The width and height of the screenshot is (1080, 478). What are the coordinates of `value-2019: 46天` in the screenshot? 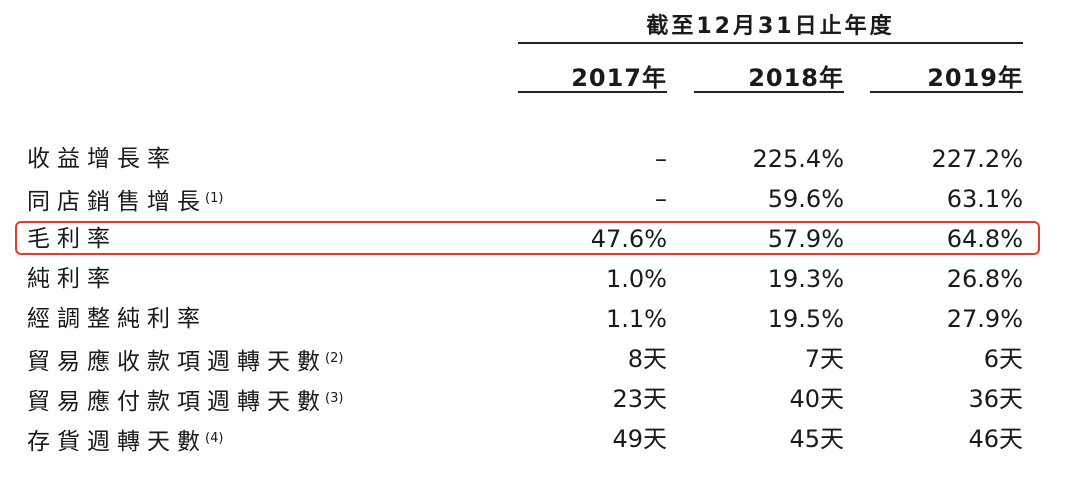 It's located at (995, 439).